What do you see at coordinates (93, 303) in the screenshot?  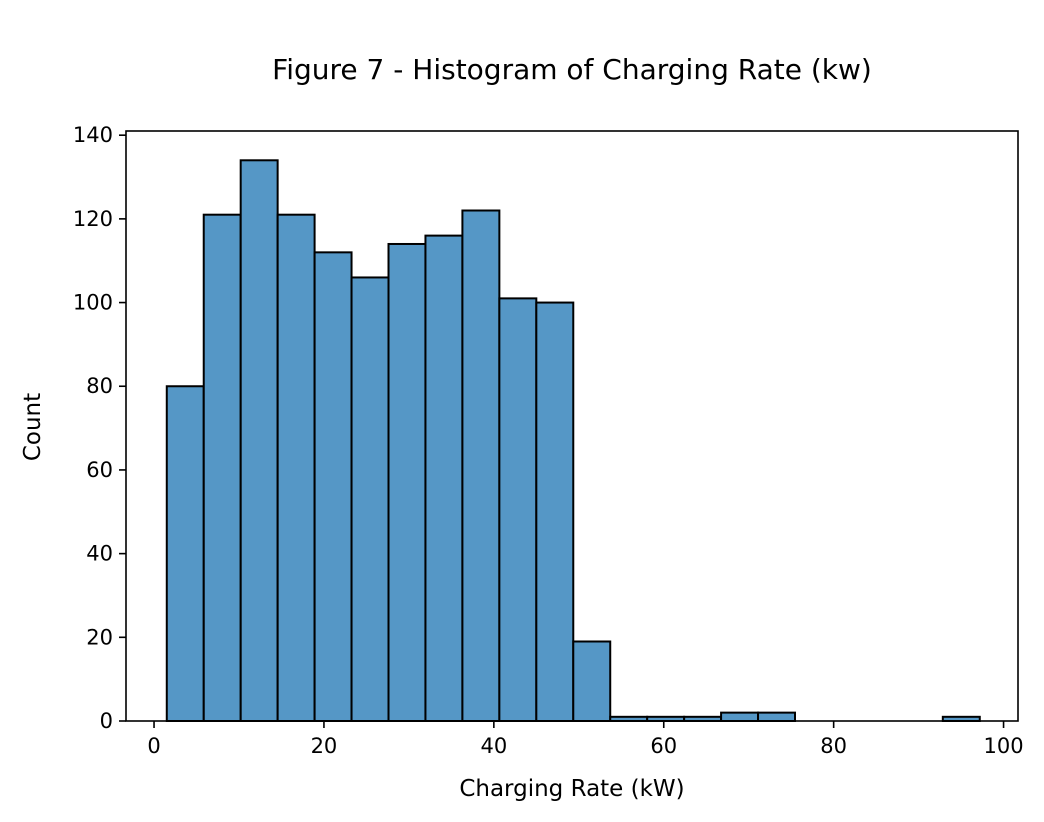 I see `y-tick-label-100: 100` at bounding box center [93, 303].